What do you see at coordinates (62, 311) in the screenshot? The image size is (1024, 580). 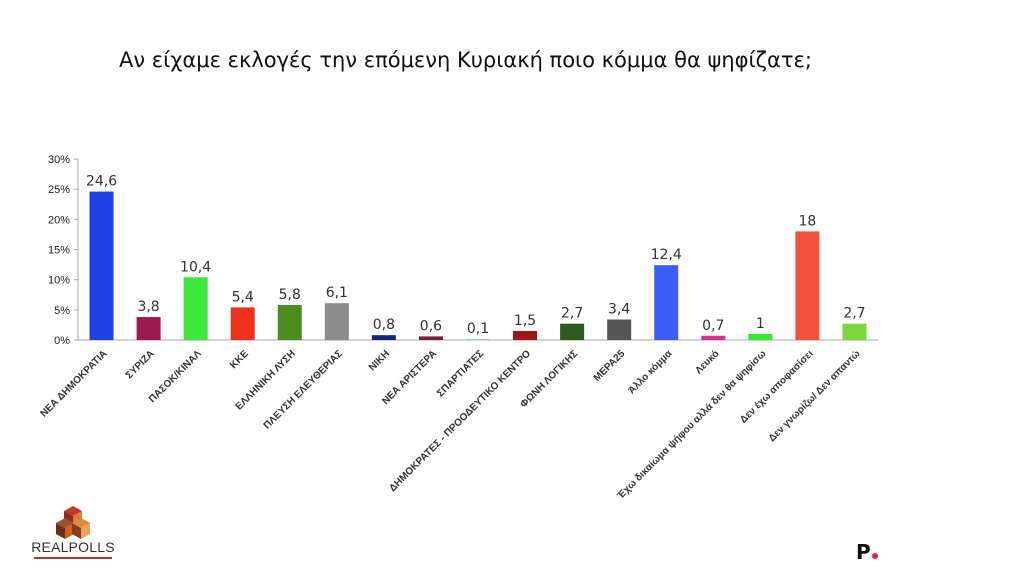 I see `y-tick-label: 5%` at bounding box center [62, 311].